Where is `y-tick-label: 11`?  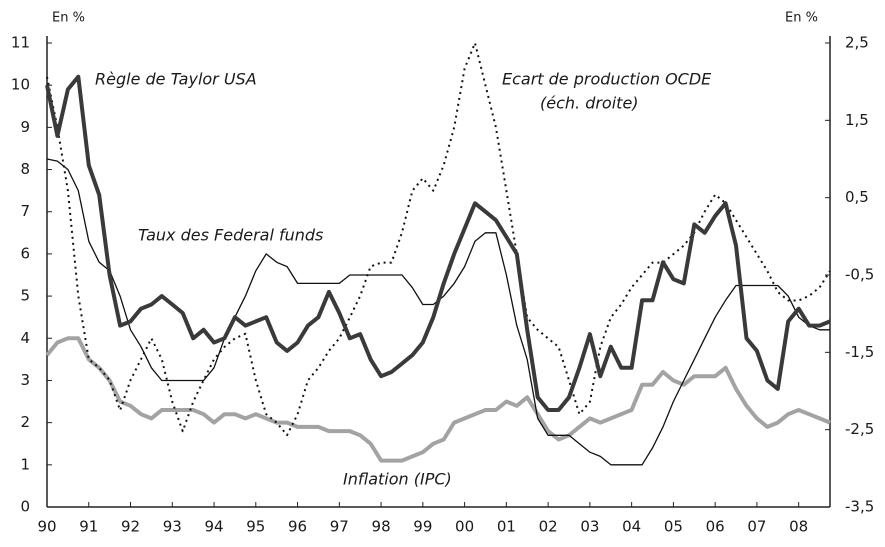 y-tick-label: 11 is located at coordinates (20, 43).